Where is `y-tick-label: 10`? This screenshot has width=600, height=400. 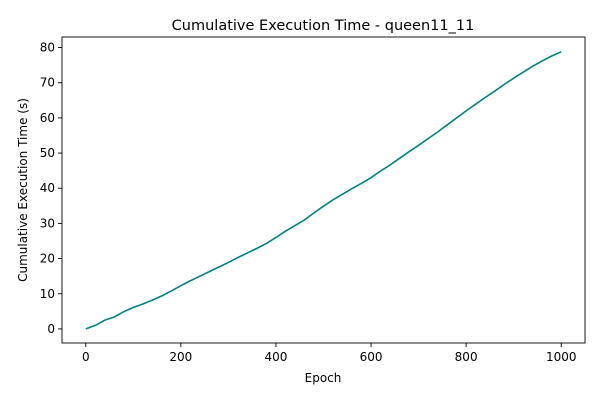
y-tick-label: 10 is located at coordinates (47, 294).